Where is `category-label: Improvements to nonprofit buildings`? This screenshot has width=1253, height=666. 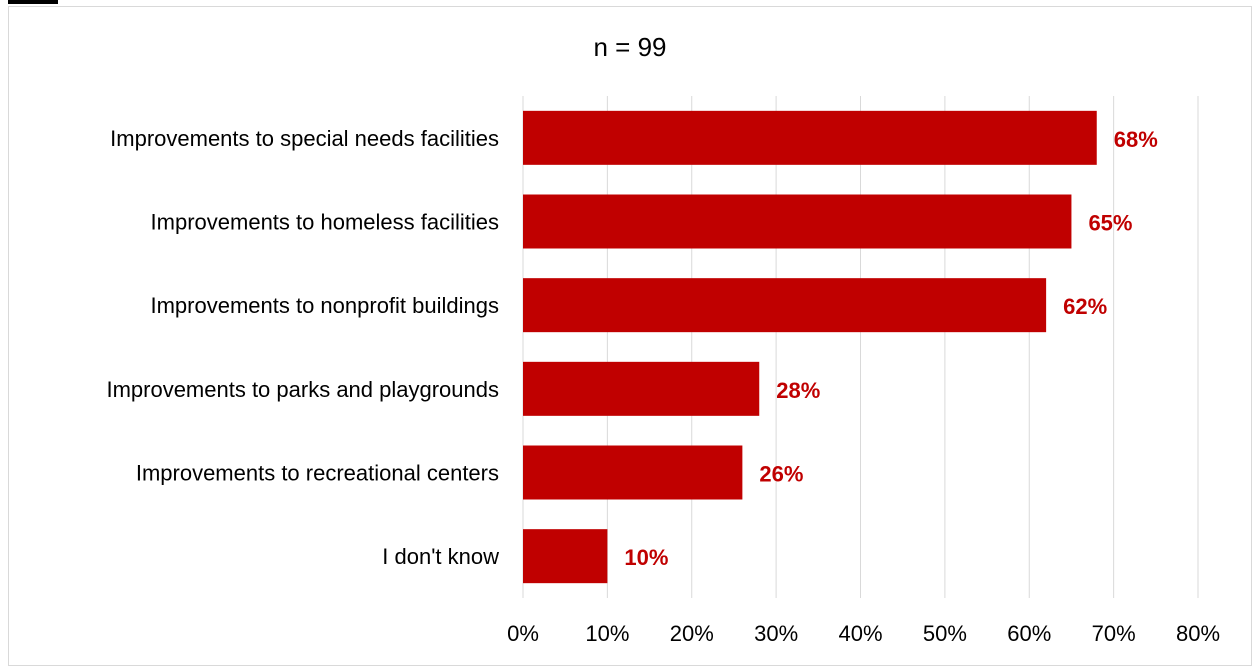 category-label: Improvements to nonprofit buildings is located at coordinates (324, 305).